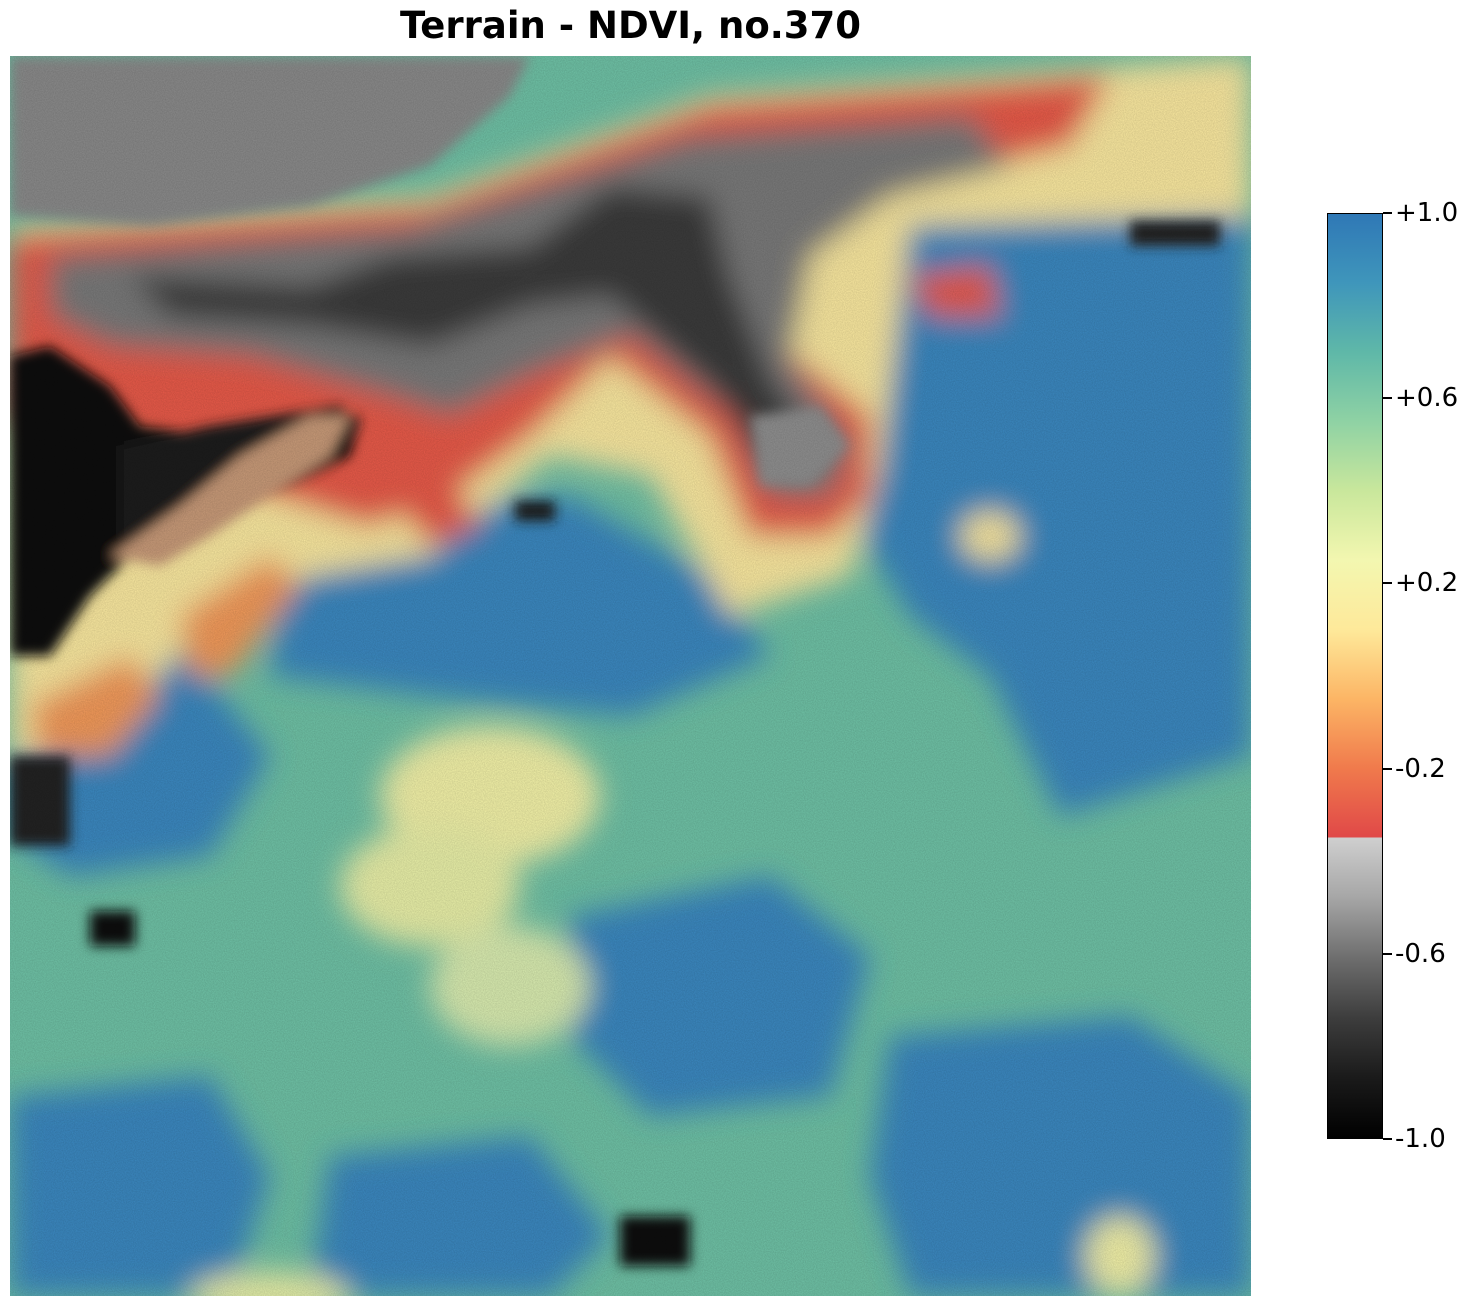 This screenshot has width=1470, height=1306. I want to click on colorbar-tick-label: +0.6, so click(1427, 398).